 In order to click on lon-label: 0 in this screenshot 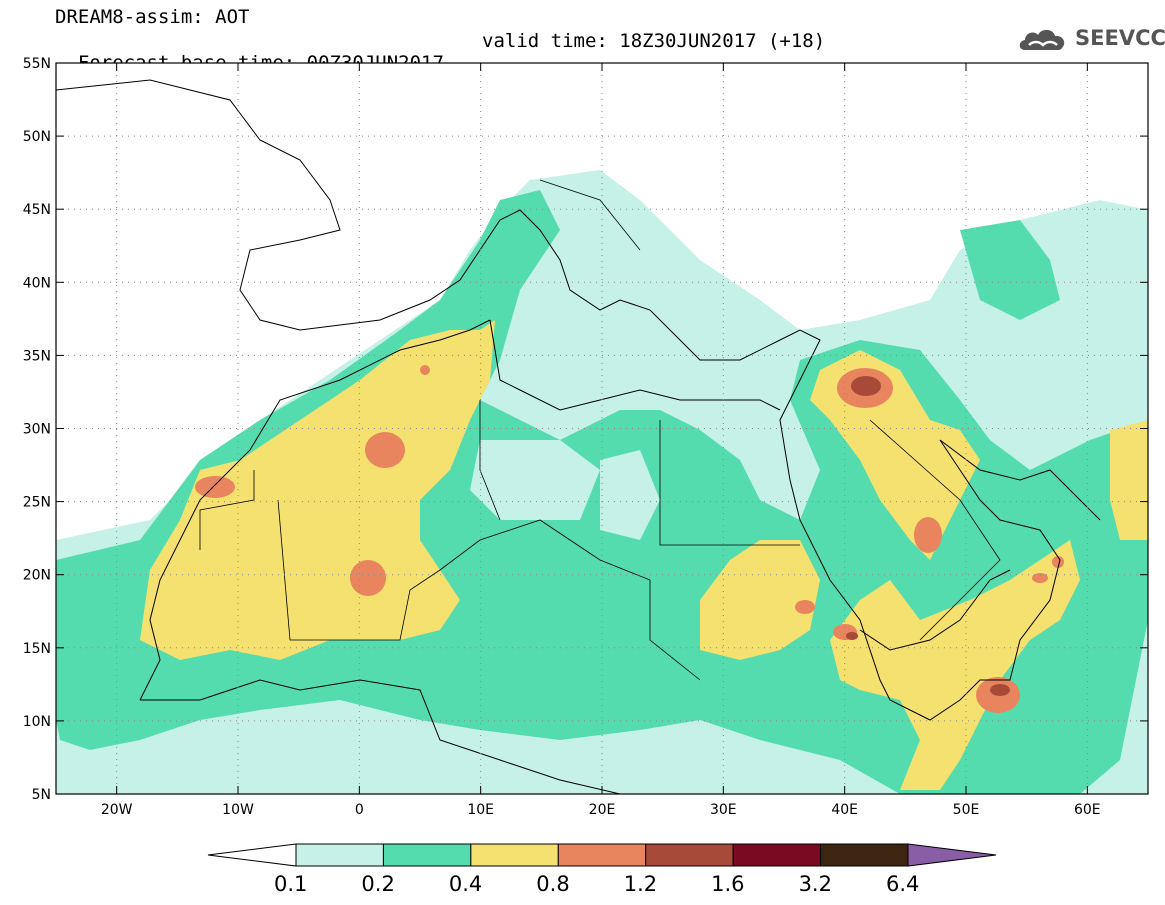, I will do `click(359, 810)`.